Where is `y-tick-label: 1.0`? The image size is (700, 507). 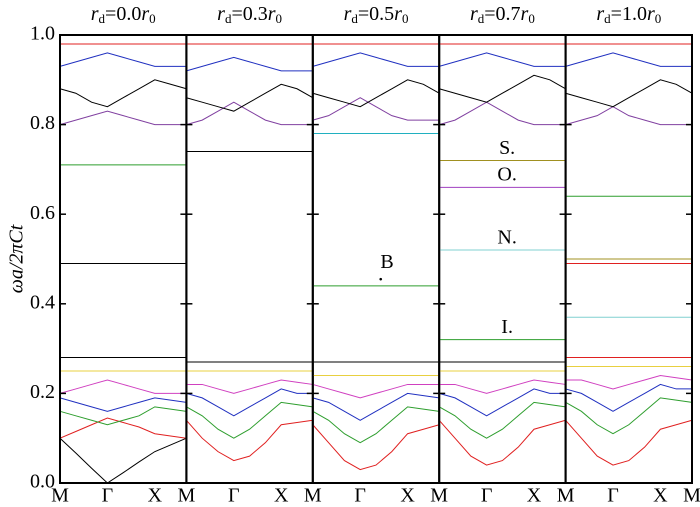 y-tick-label: 1.0 is located at coordinates (42, 34).